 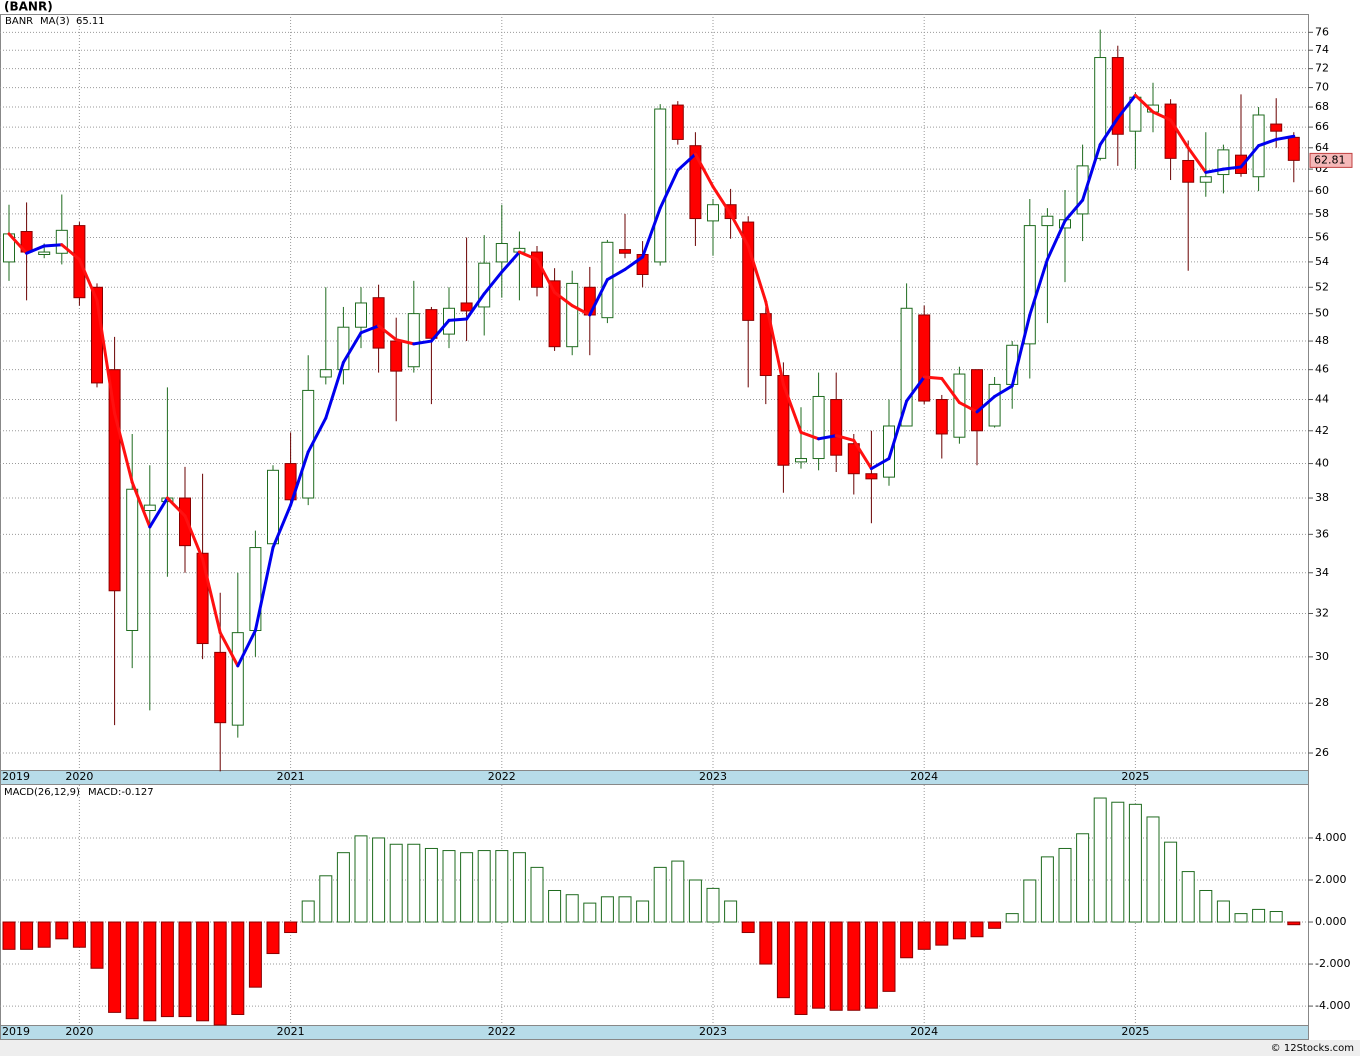 I want to click on y-tick-label: 58, so click(x=1322, y=213).